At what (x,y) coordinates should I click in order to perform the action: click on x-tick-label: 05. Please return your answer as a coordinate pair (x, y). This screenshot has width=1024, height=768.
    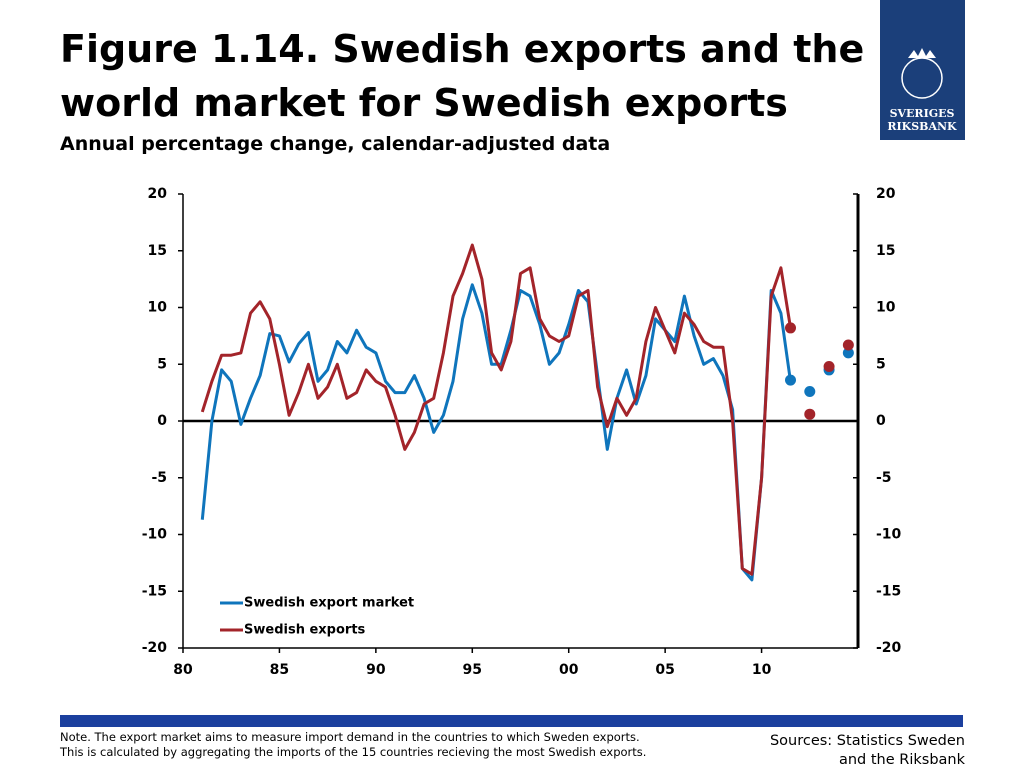
    Looking at the image, I should click on (664, 670).